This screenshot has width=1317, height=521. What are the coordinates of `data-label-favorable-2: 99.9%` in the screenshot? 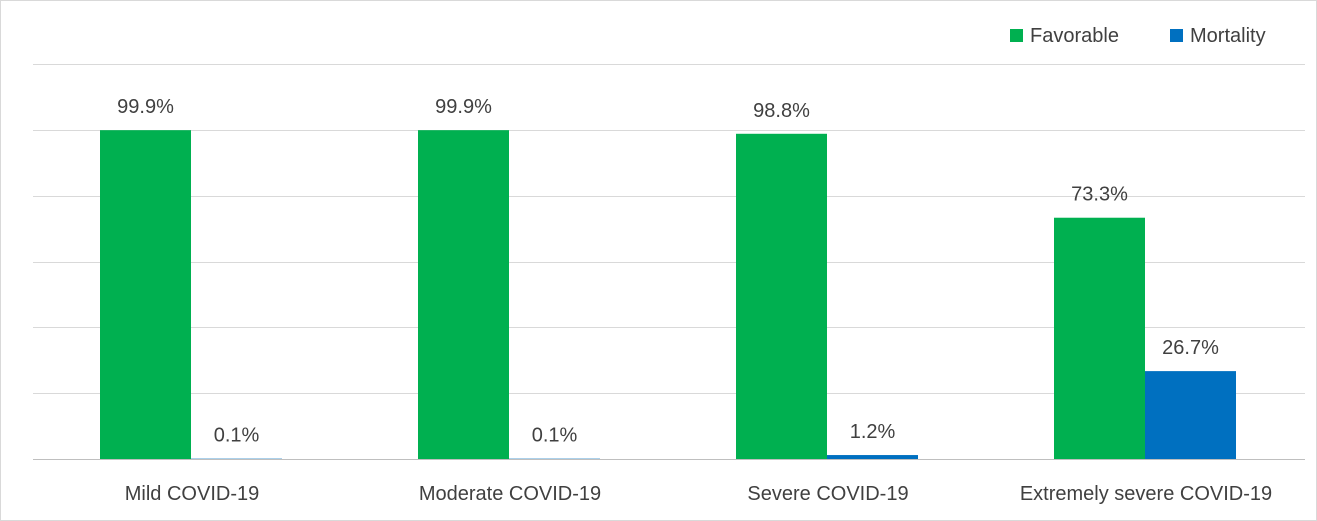 It's located at (463, 107).